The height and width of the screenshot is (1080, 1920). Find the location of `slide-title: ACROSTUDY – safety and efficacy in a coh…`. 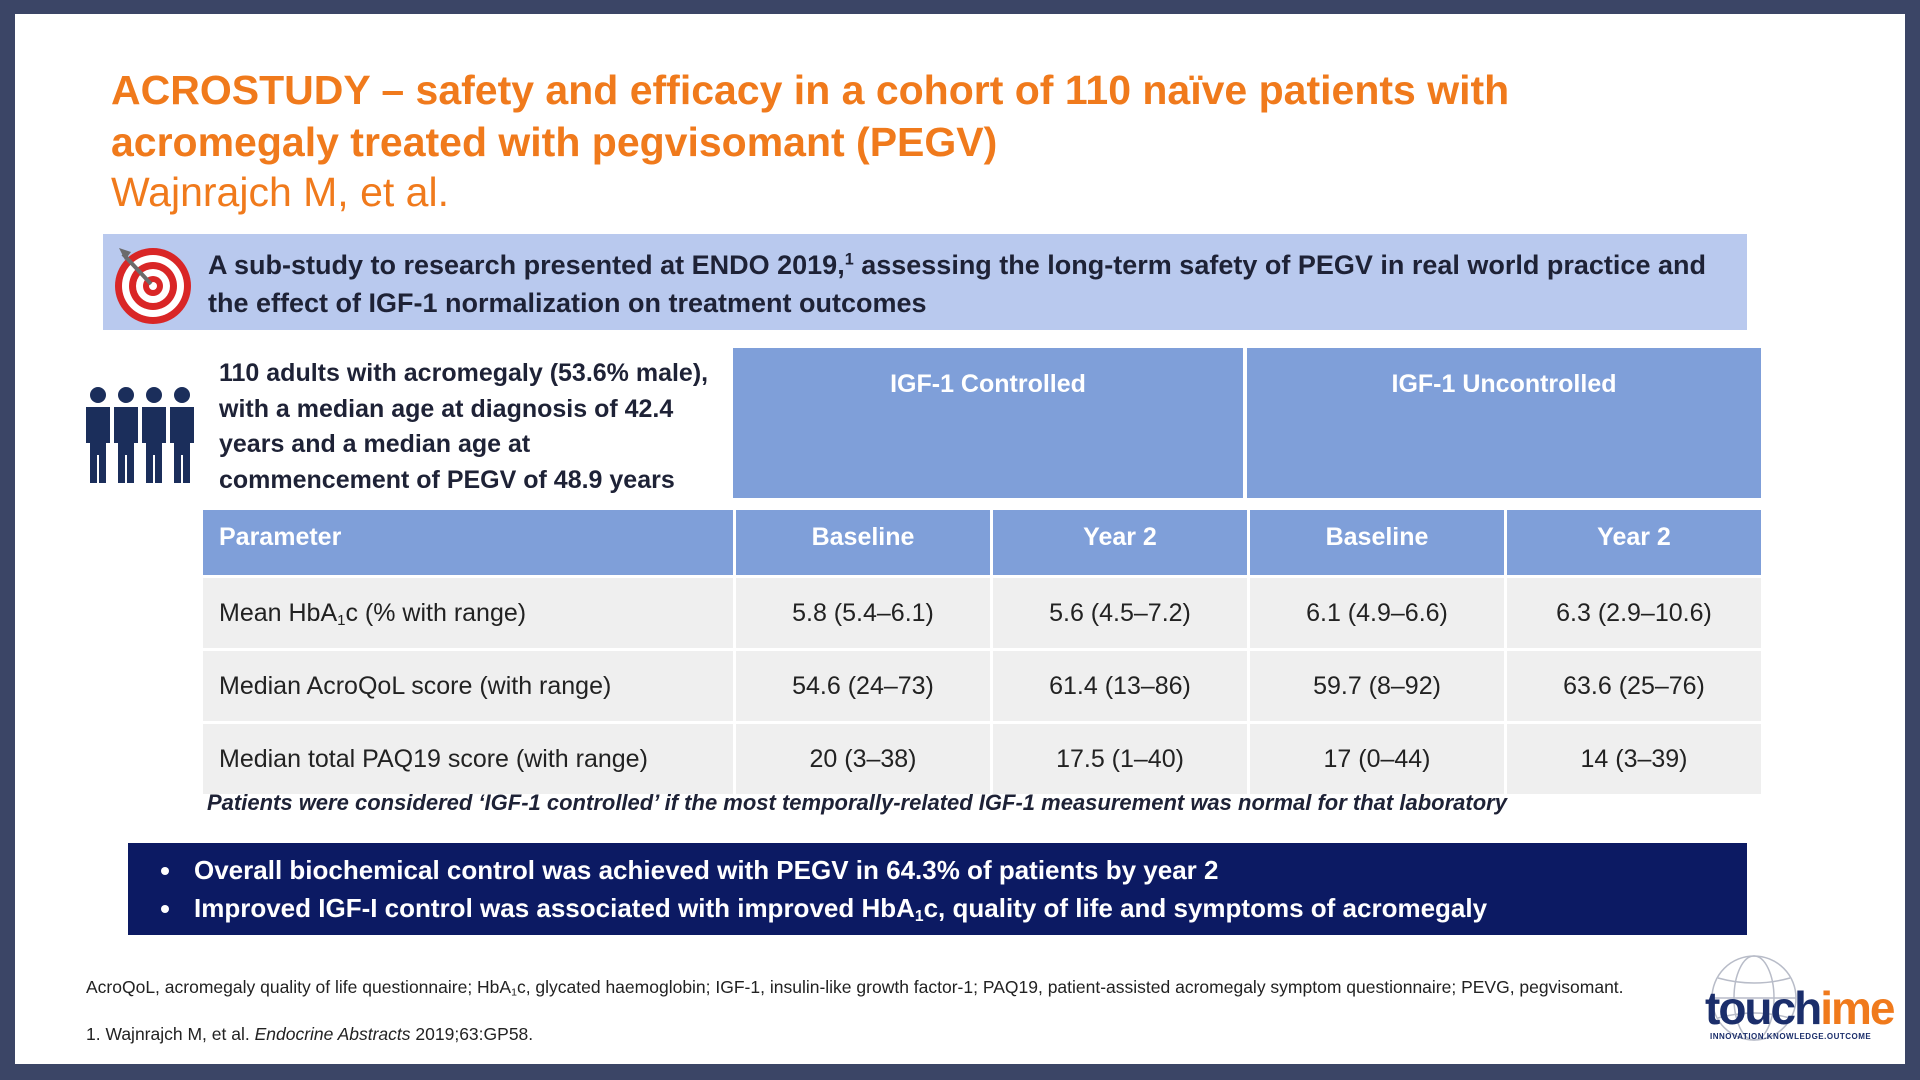

slide-title: ACROSTUDY – safety and efficacy in a coh… is located at coordinates (861, 116).